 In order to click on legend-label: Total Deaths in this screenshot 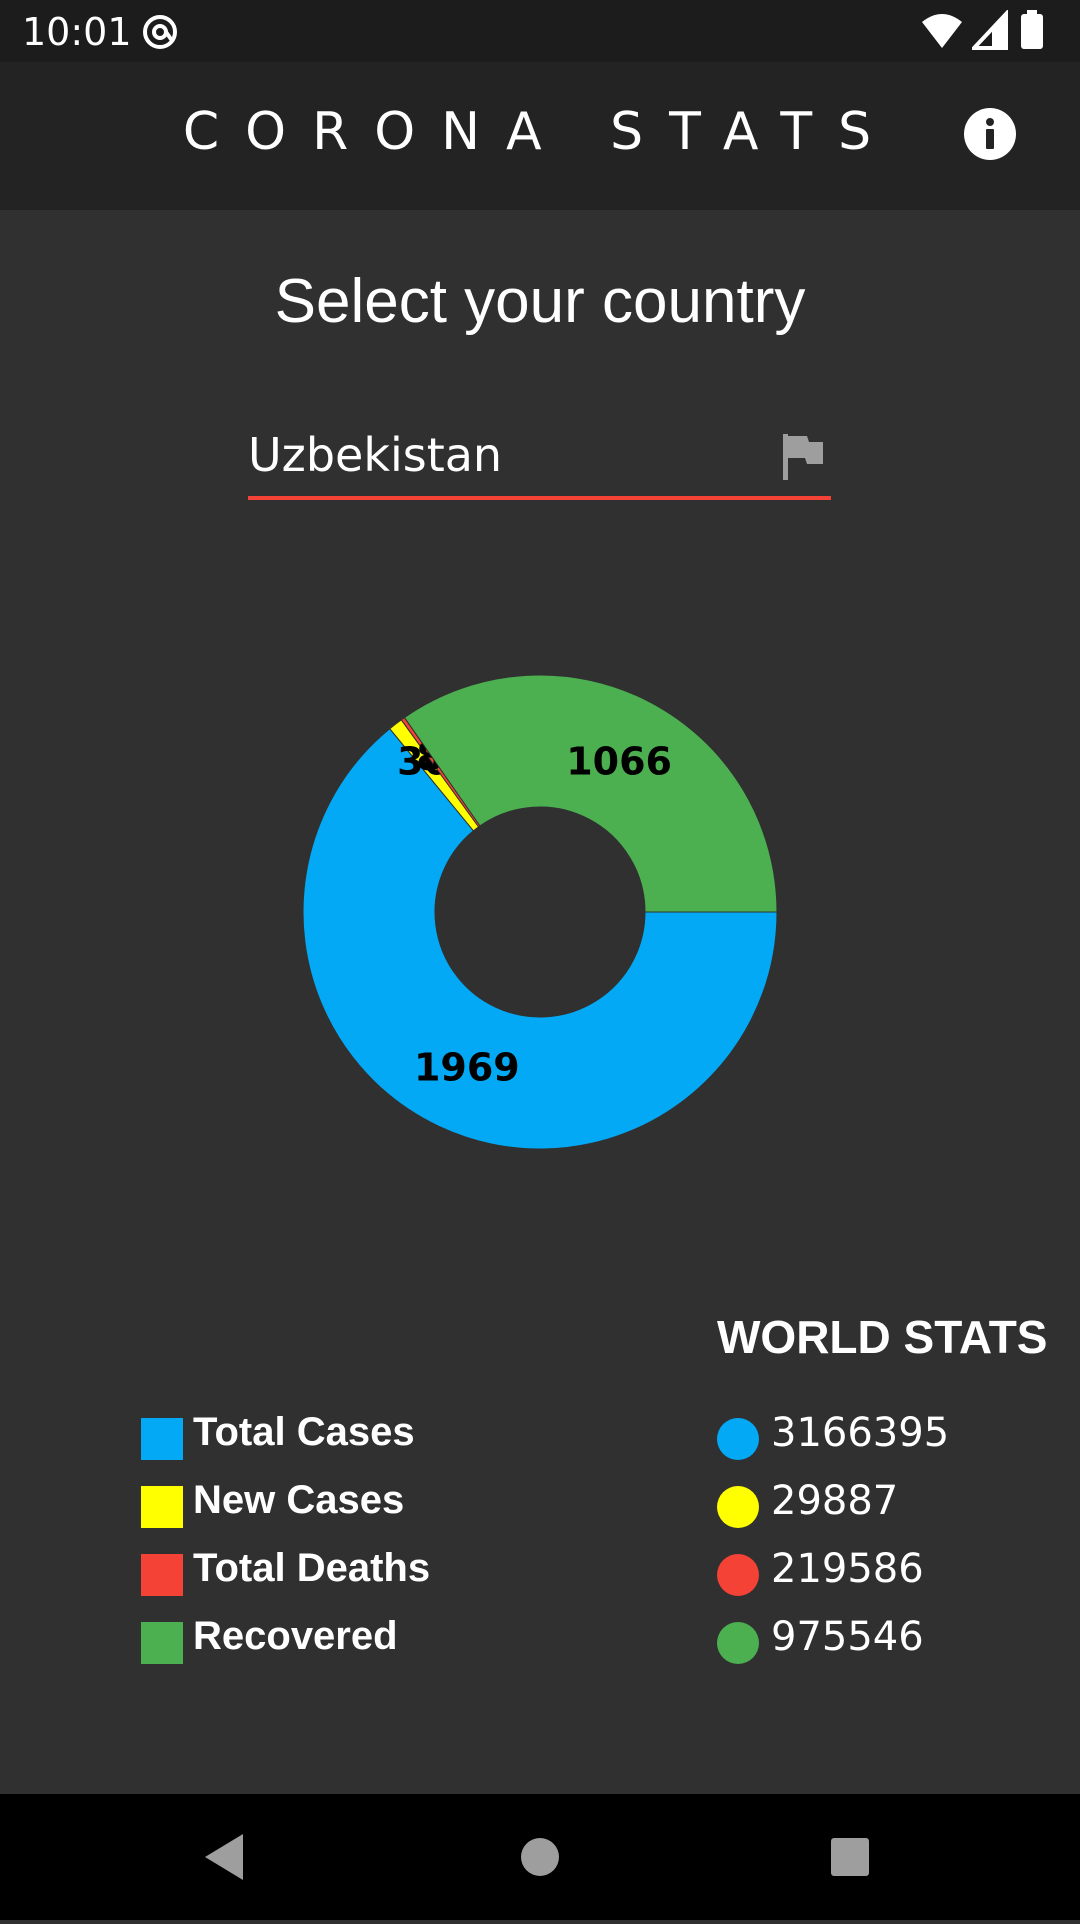, I will do `click(312, 1568)`.